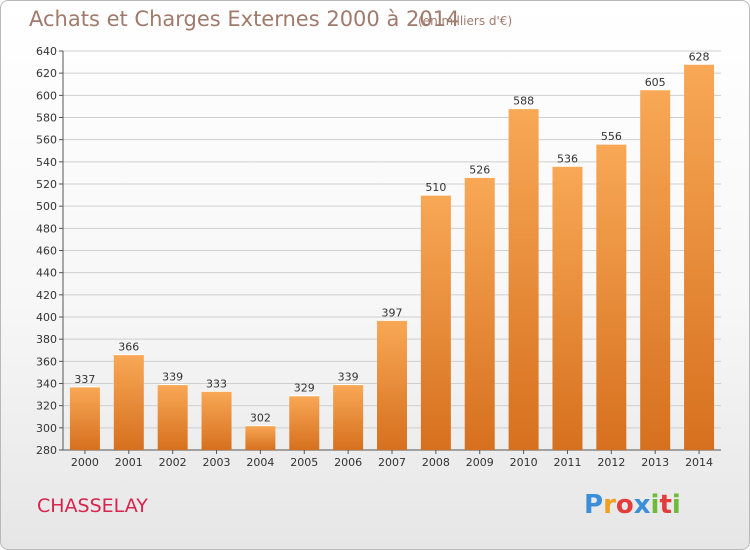 This screenshot has height=550, width=750. I want to click on y-tick-label: 560, so click(46, 140).